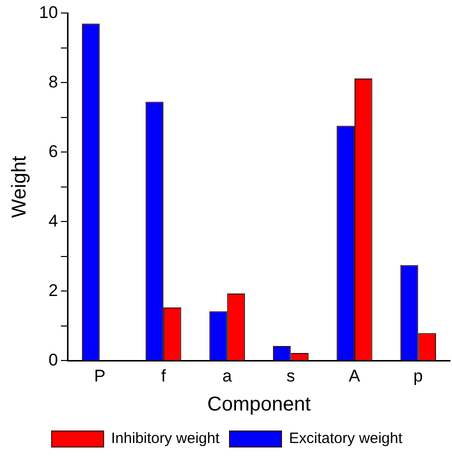 The image size is (452, 461). I want to click on x-tick-label: P, so click(100, 376).